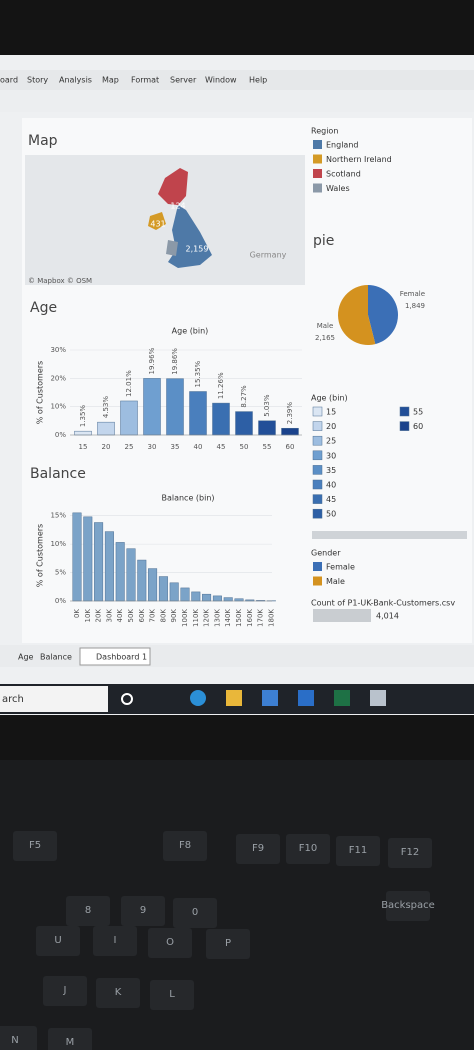  Describe the element at coordinates (197, 249) in the screenshot. I see `map-label: 2,159` at that location.